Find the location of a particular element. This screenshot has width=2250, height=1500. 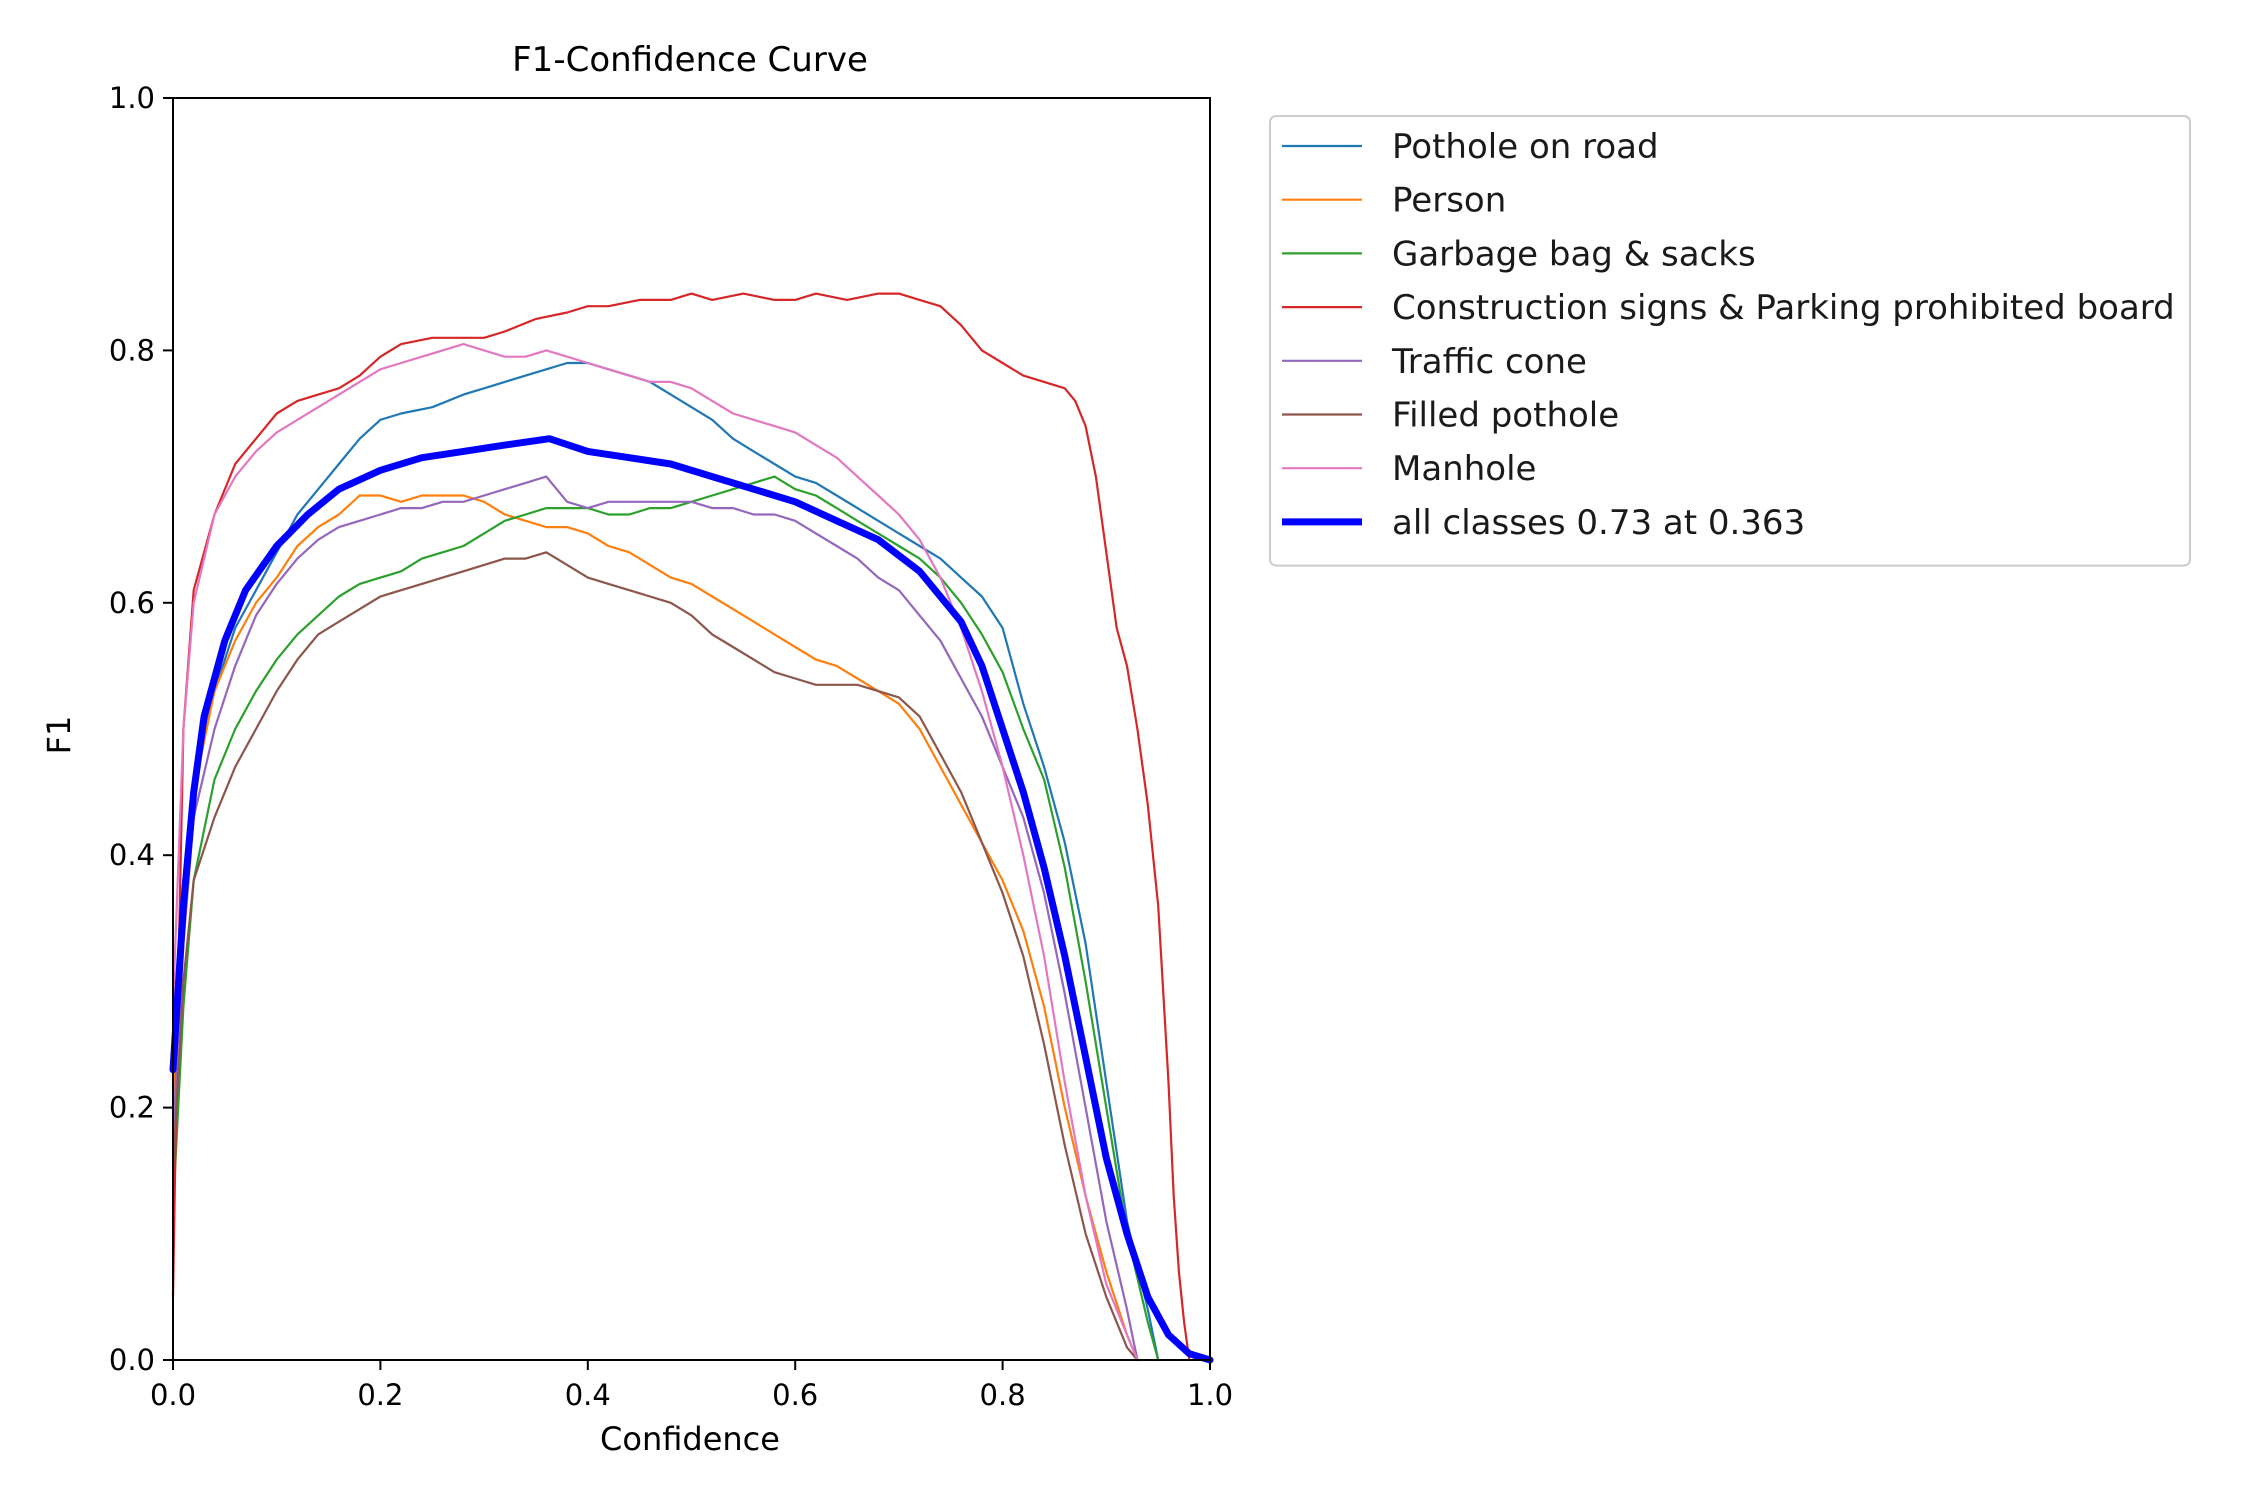

legend-box is located at coordinates (1730, 341).